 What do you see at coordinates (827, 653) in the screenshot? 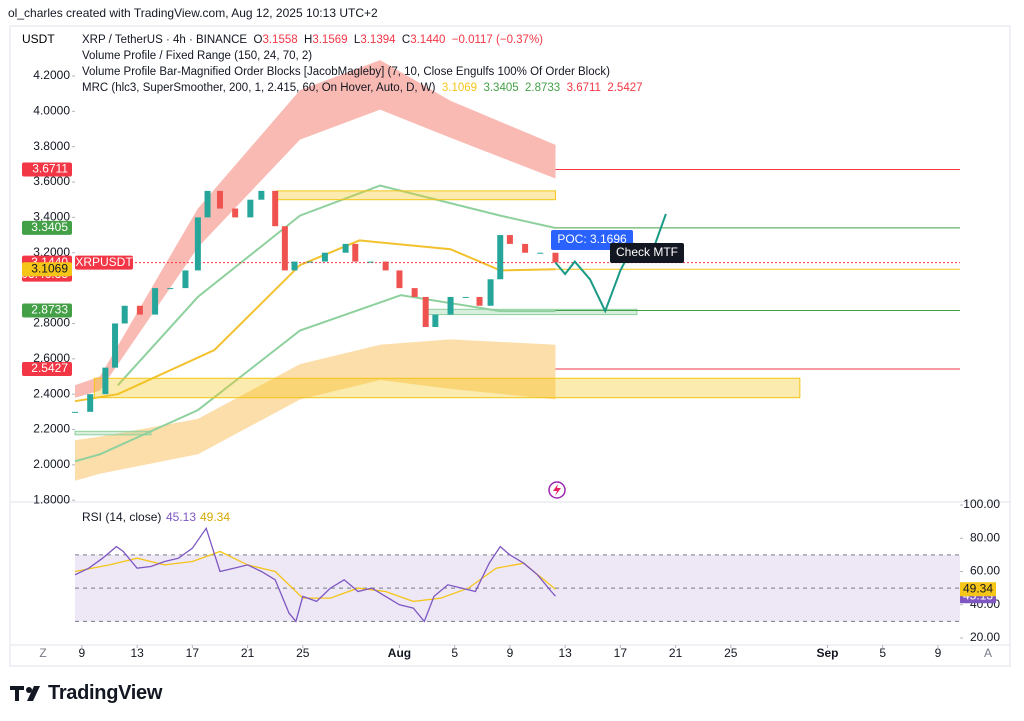
I see `x-tick-label: Sep` at bounding box center [827, 653].